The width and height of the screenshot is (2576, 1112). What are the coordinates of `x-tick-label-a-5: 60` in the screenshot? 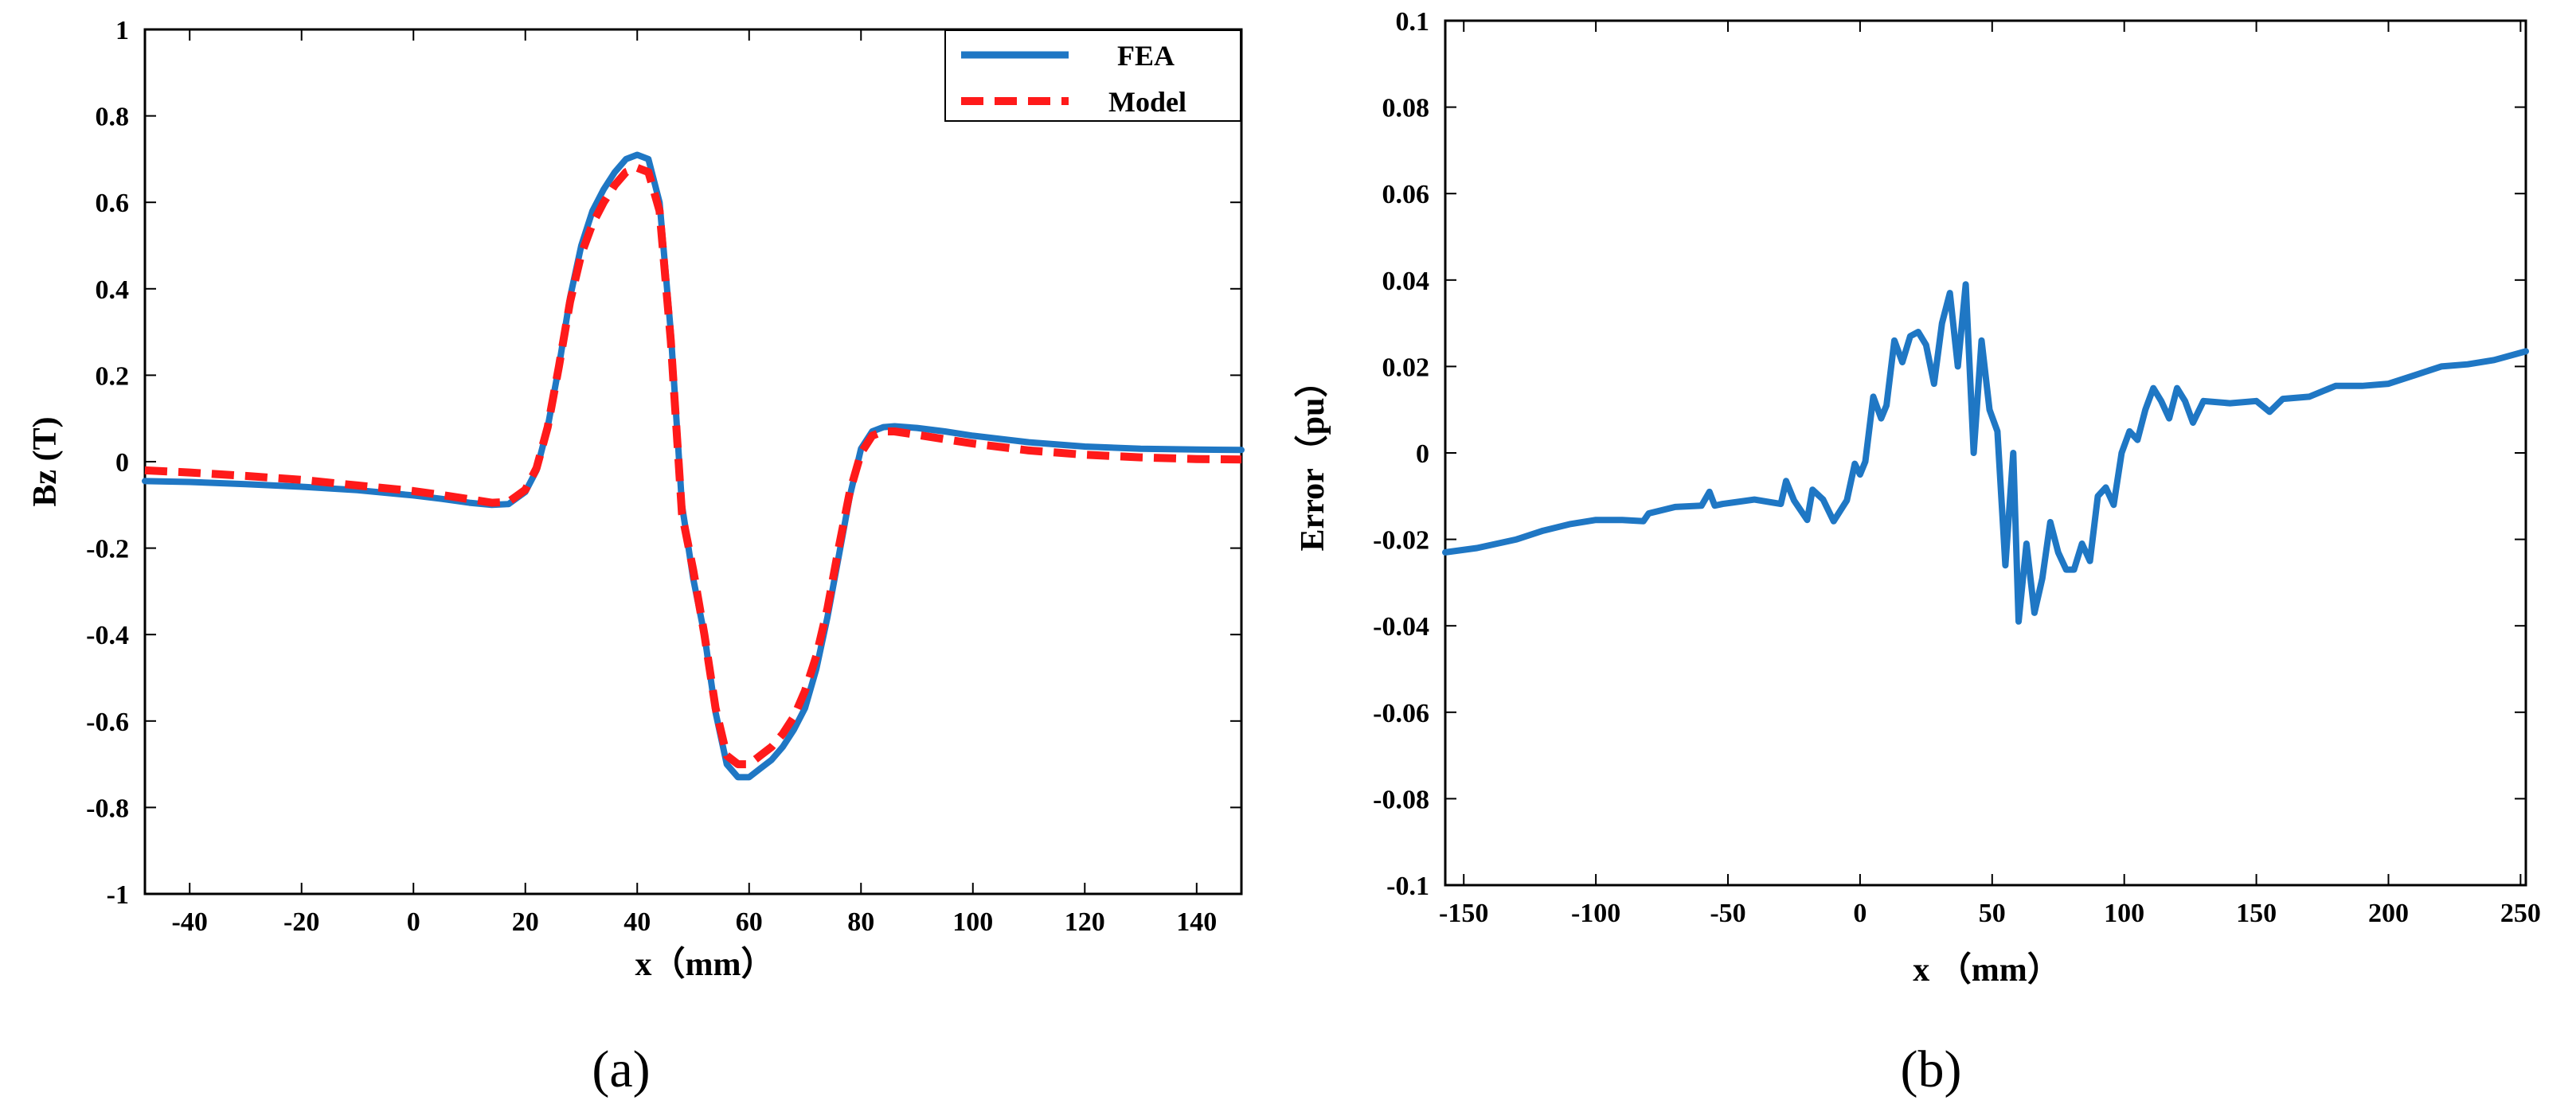 It's located at (749, 922).